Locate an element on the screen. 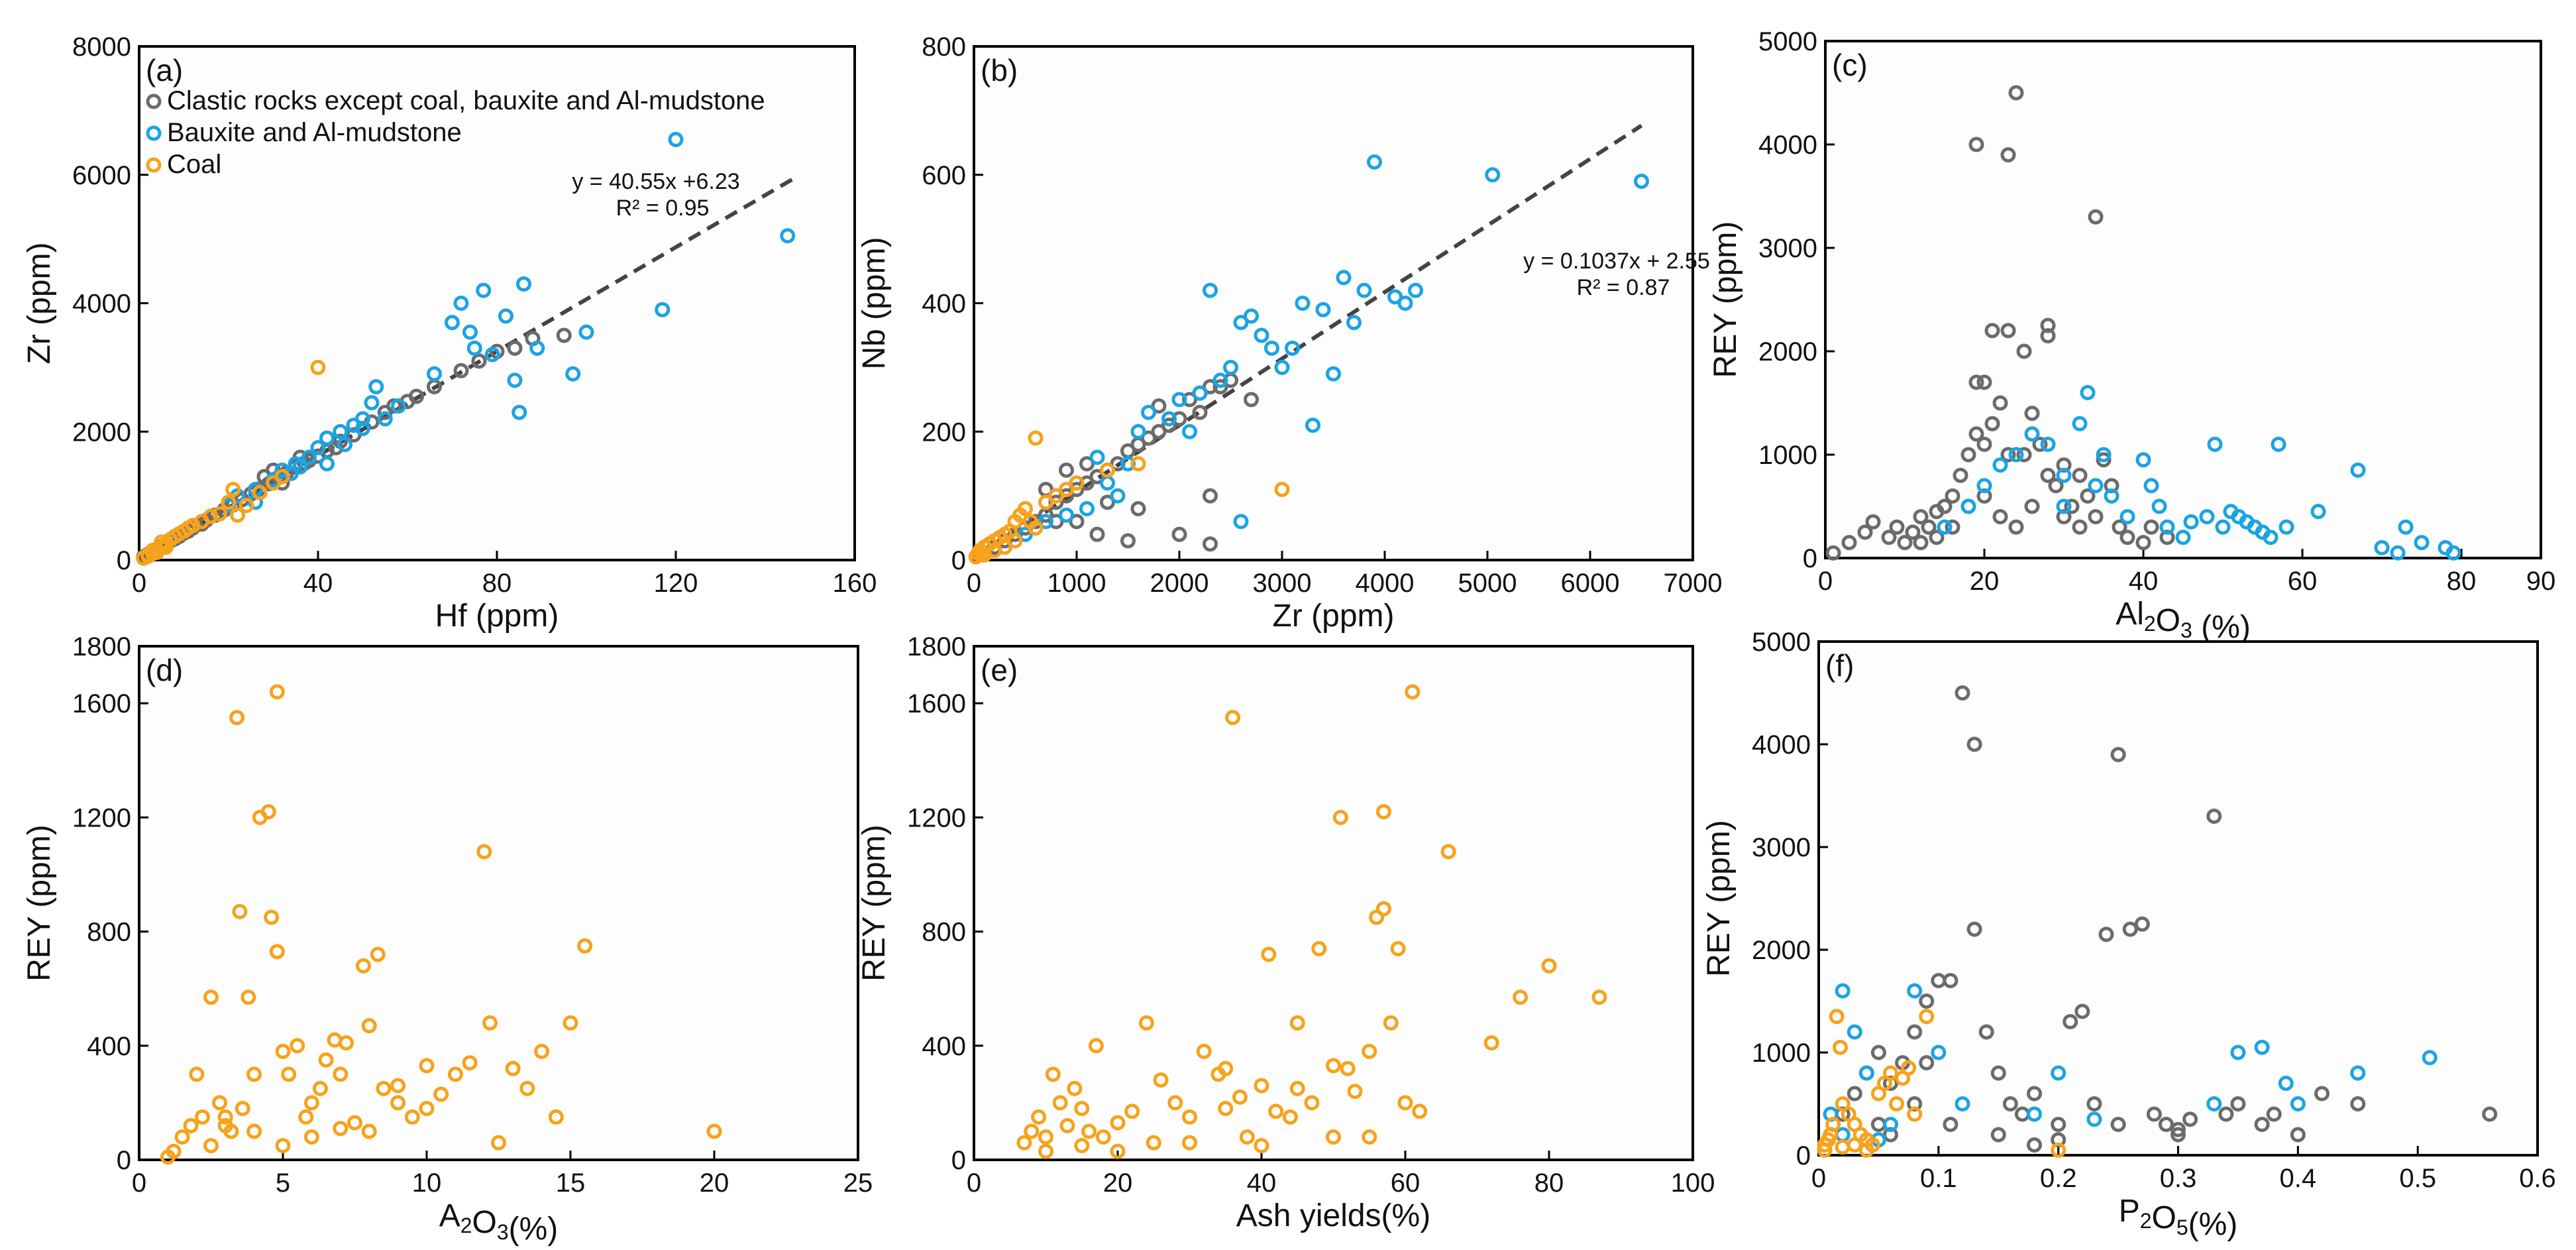  x-axis-label-part: O is located at coordinates (485, 1222).